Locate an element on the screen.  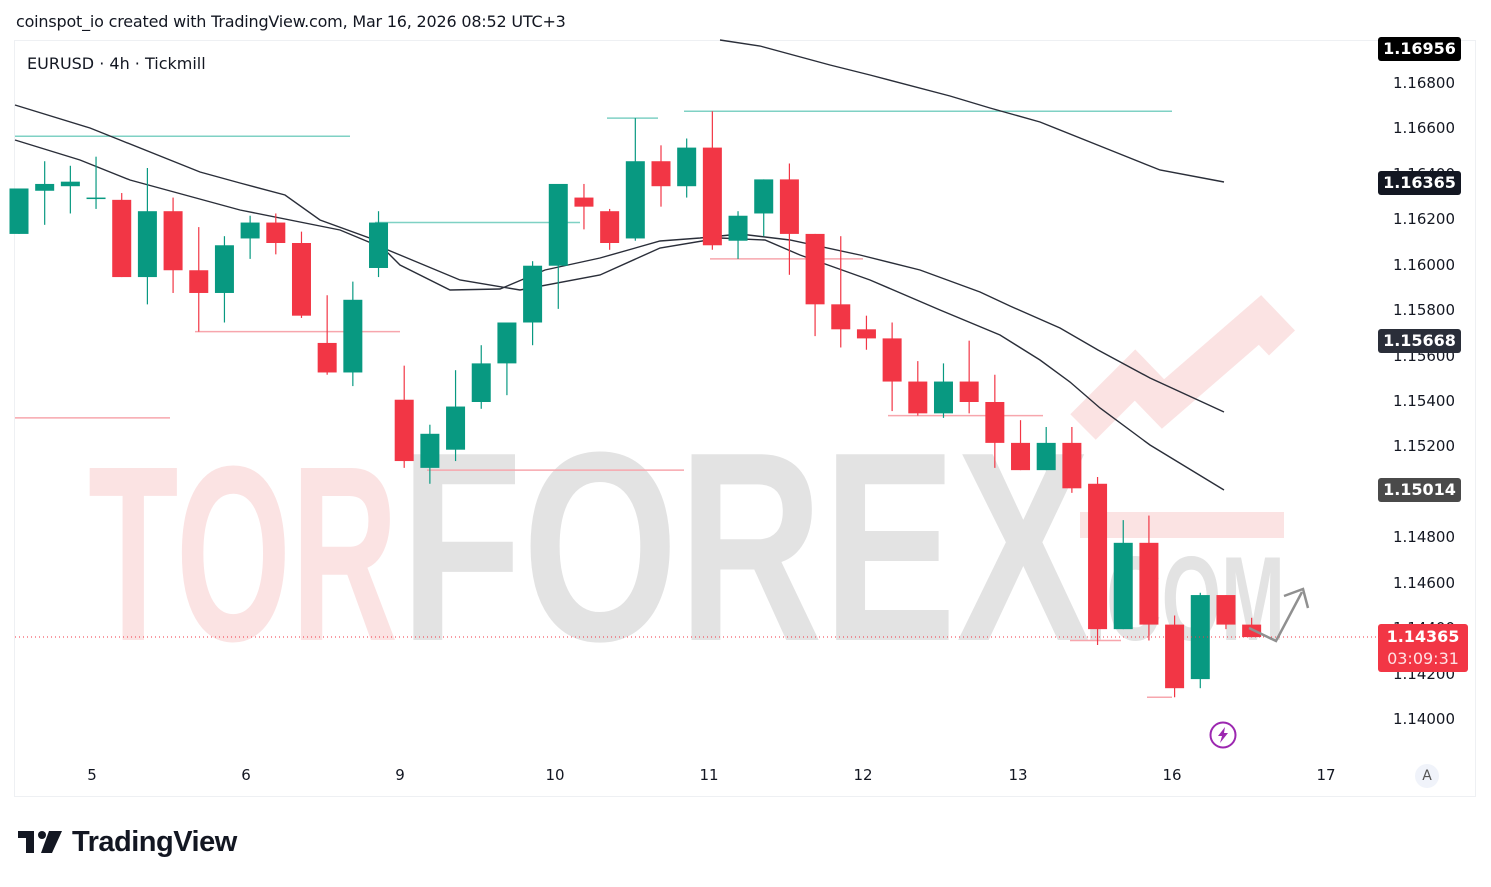
current-price: 1.14365 is located at coordinates (1423, 636).